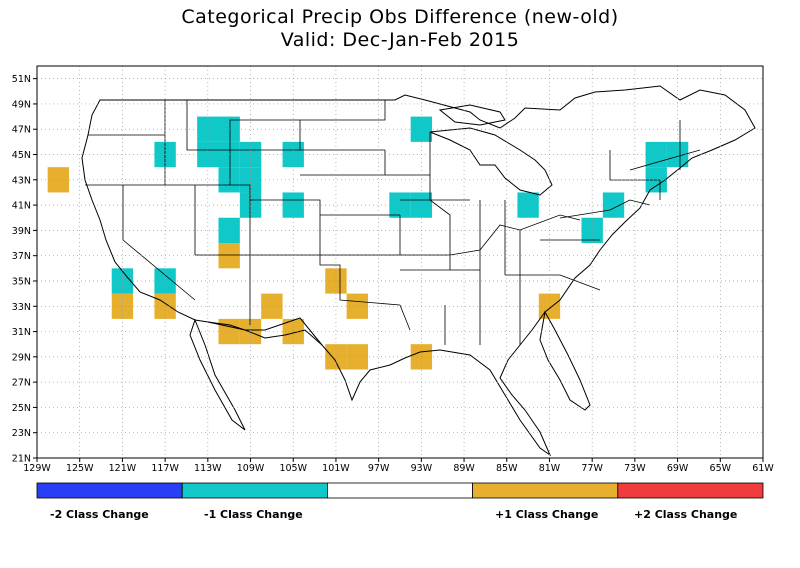  What do you see at coordinates (123, 468) in the screenshot?
I see `lon-tick-label: 121W` at bounding box center [123, 468].